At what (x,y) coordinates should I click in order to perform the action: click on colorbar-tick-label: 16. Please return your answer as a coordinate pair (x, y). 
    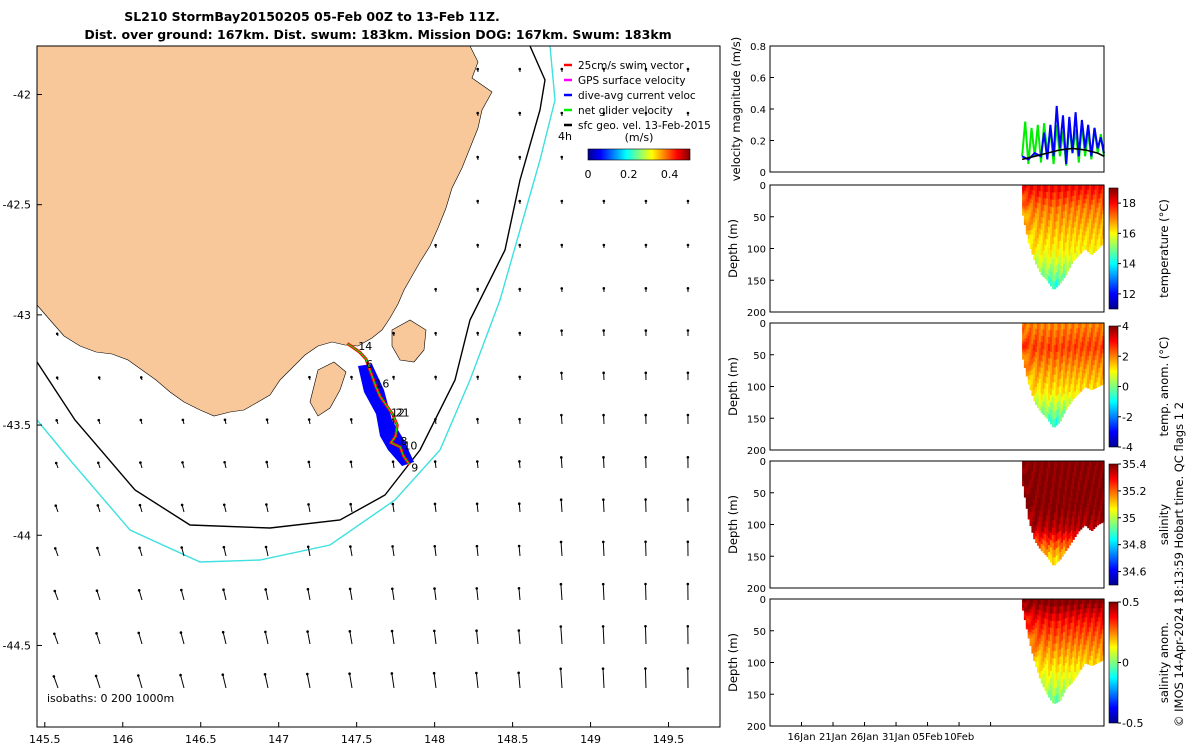
    Looking at the image, I should click on (1129, 233).